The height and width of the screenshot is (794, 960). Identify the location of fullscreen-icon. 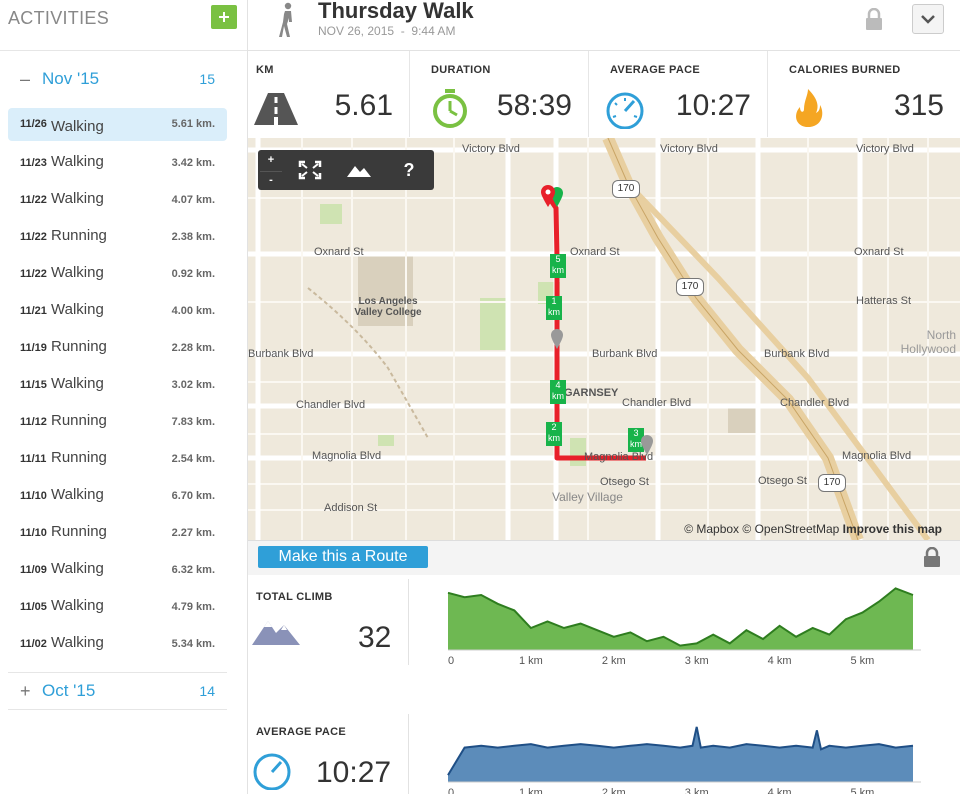
(310, 170).